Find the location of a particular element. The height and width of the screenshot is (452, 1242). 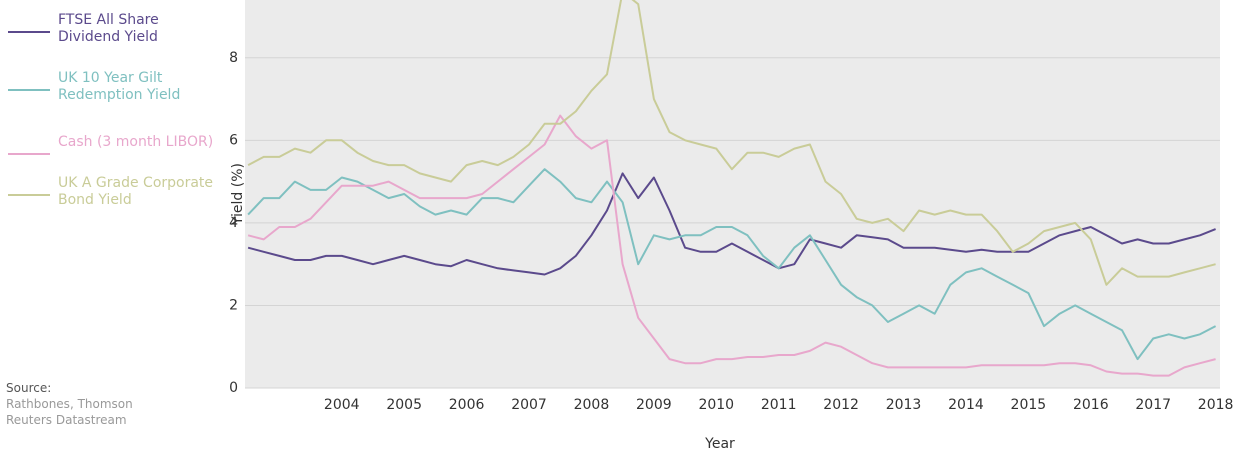

x-tick-label: 2010 is located at coordinates (716, 405).